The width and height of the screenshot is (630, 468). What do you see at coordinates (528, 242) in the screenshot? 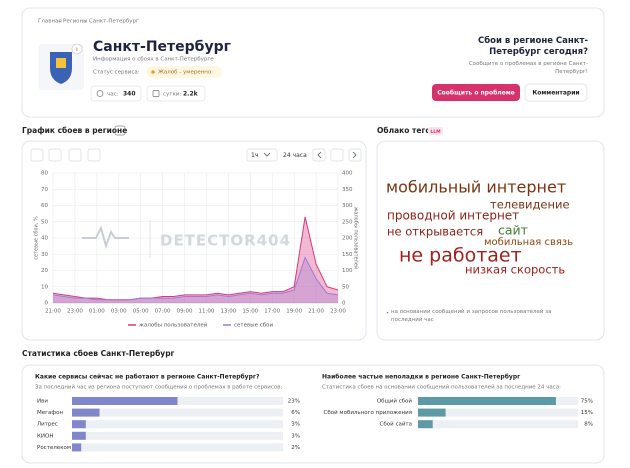
I see `tag-word: мобильная связь` at bounding box center [528, 242].